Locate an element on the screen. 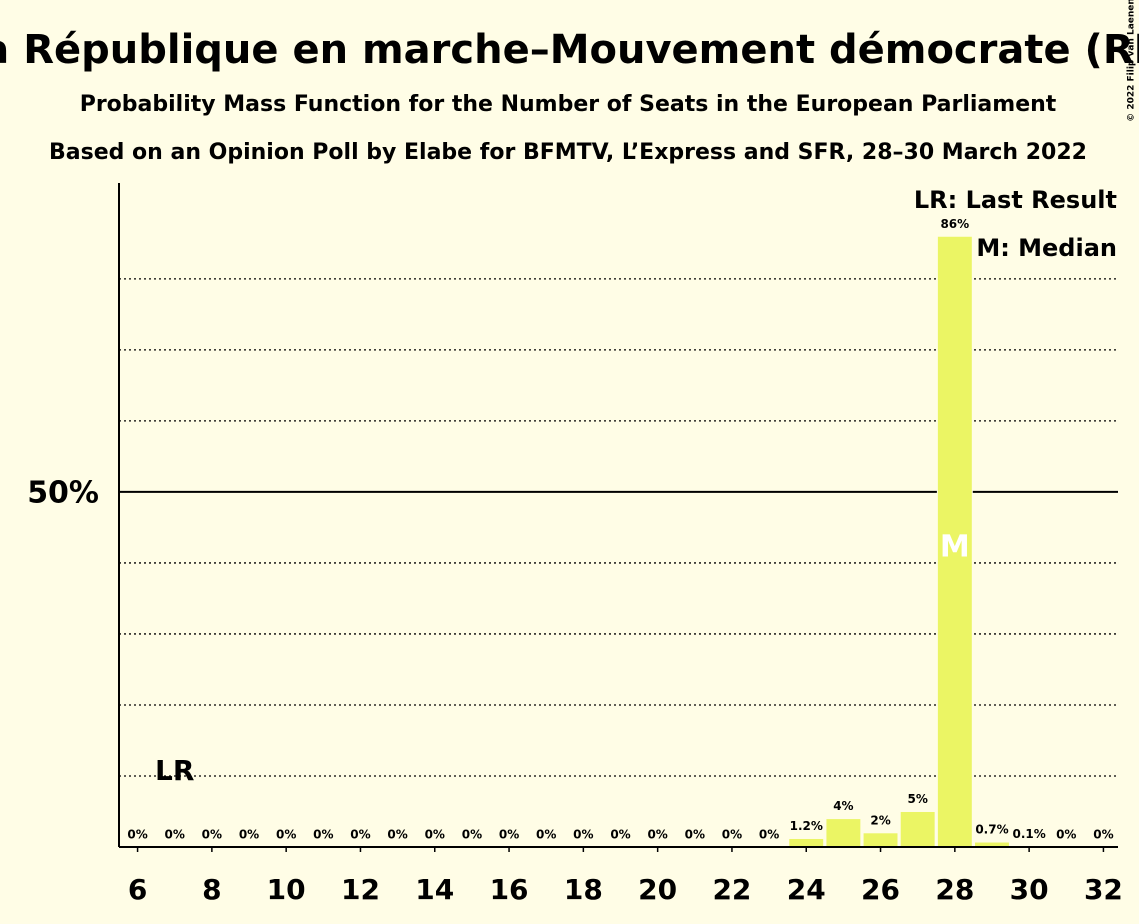  x-tick-label: 26 is located at coordinates (880, 889).